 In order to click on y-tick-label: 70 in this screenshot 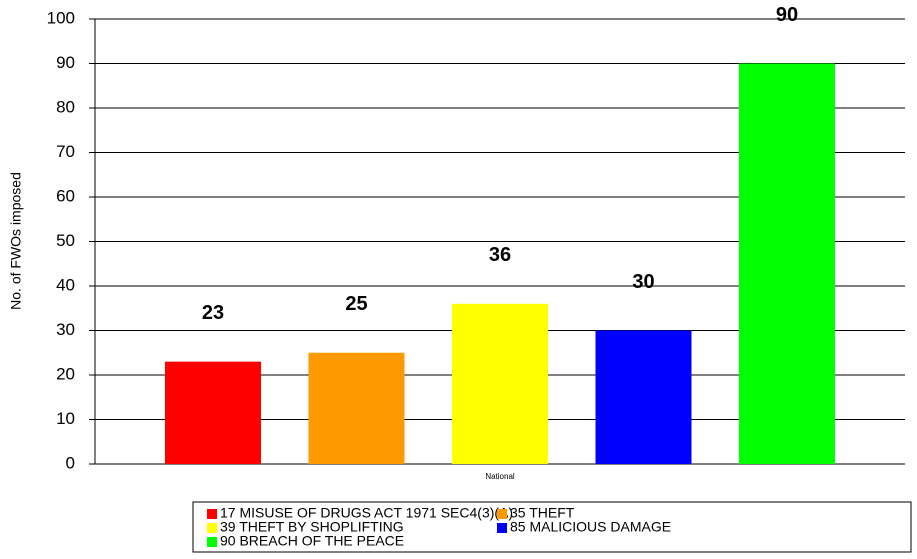, I will do `click(65, 151)`.